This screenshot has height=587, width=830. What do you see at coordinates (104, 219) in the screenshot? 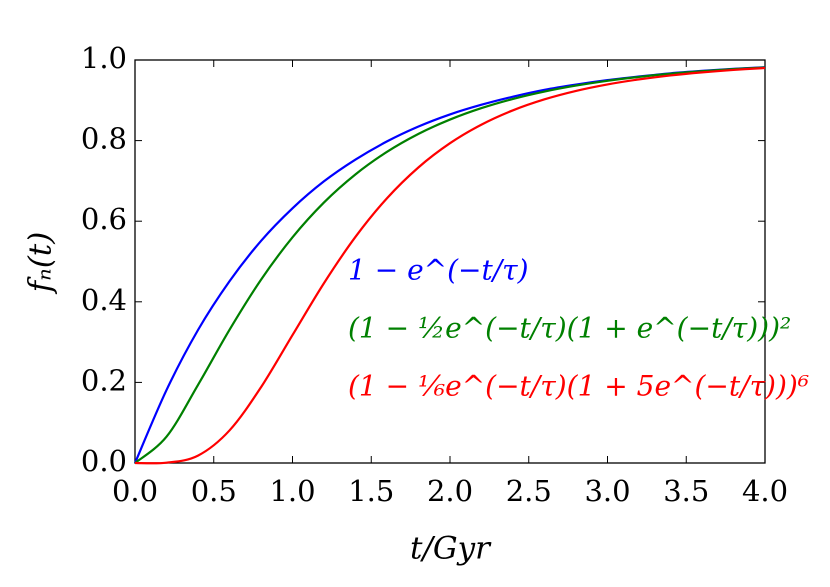
I see `y-tick-label: 0.6` at bounding box center [104, 219].